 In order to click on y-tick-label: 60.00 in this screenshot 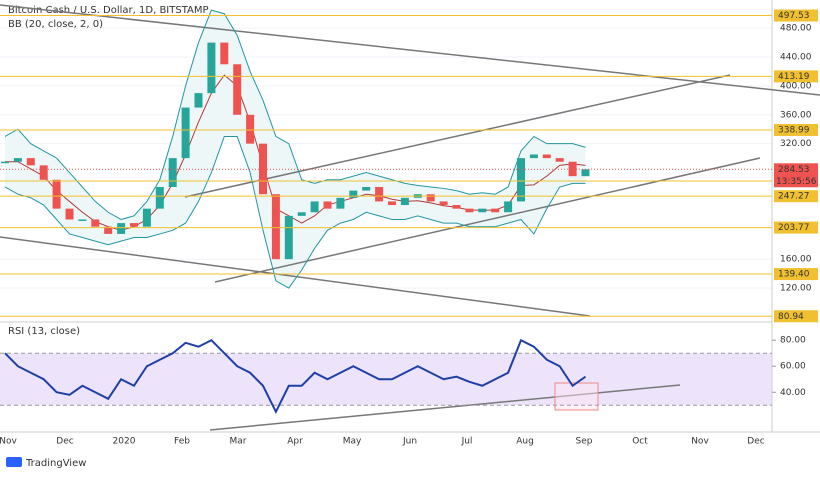, I will do `click(793, 367)`.